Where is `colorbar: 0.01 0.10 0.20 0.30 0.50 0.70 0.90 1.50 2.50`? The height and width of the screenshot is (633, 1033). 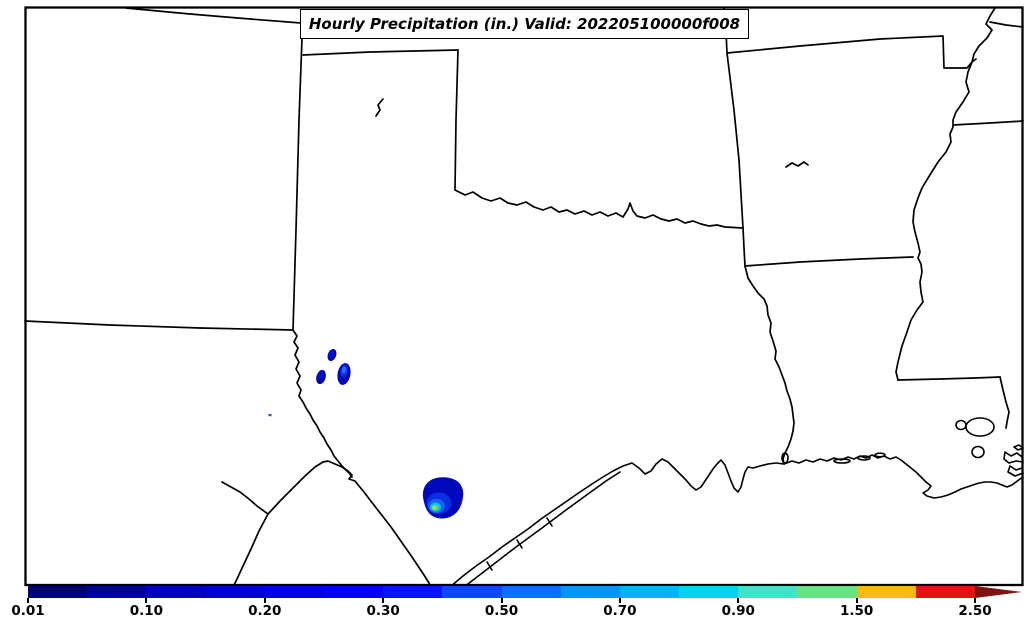 colorbar: 0.01 0.10 0.20 0.30 0.50 0.70 0.90 1.50 2.50 is located at coordinates (517, 609).